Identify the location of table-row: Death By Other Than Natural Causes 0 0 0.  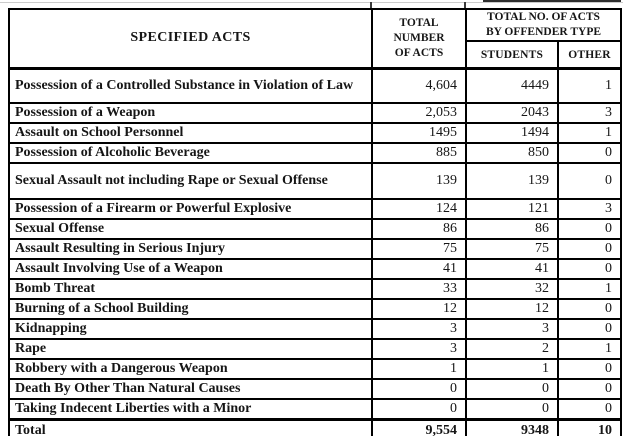
(315, 389).